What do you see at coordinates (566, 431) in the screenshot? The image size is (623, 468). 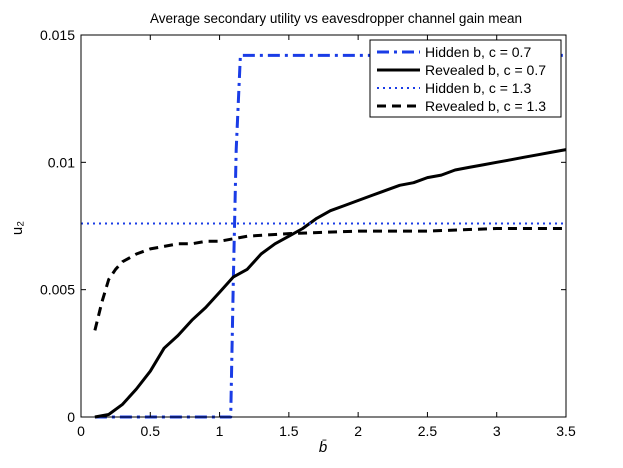 I see `x-tick-label: 3.5` at bounding box center [566, 431].